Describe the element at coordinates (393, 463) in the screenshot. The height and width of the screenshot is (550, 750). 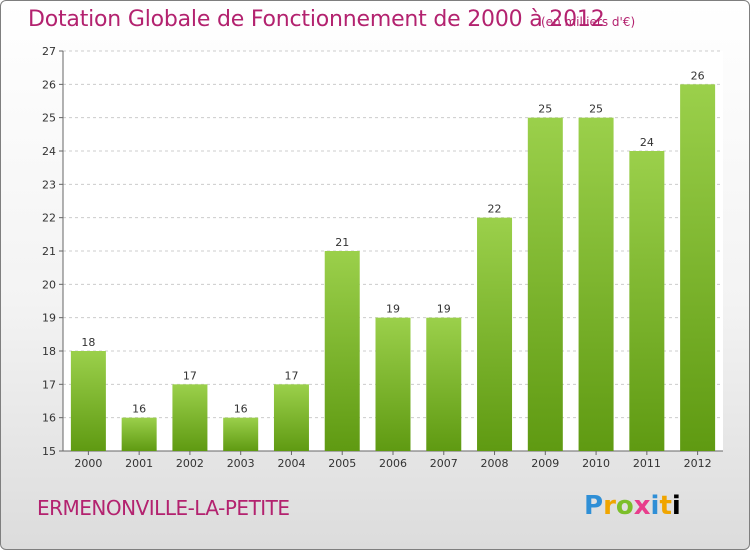
I see `x-tick-label: 2006` at that location.